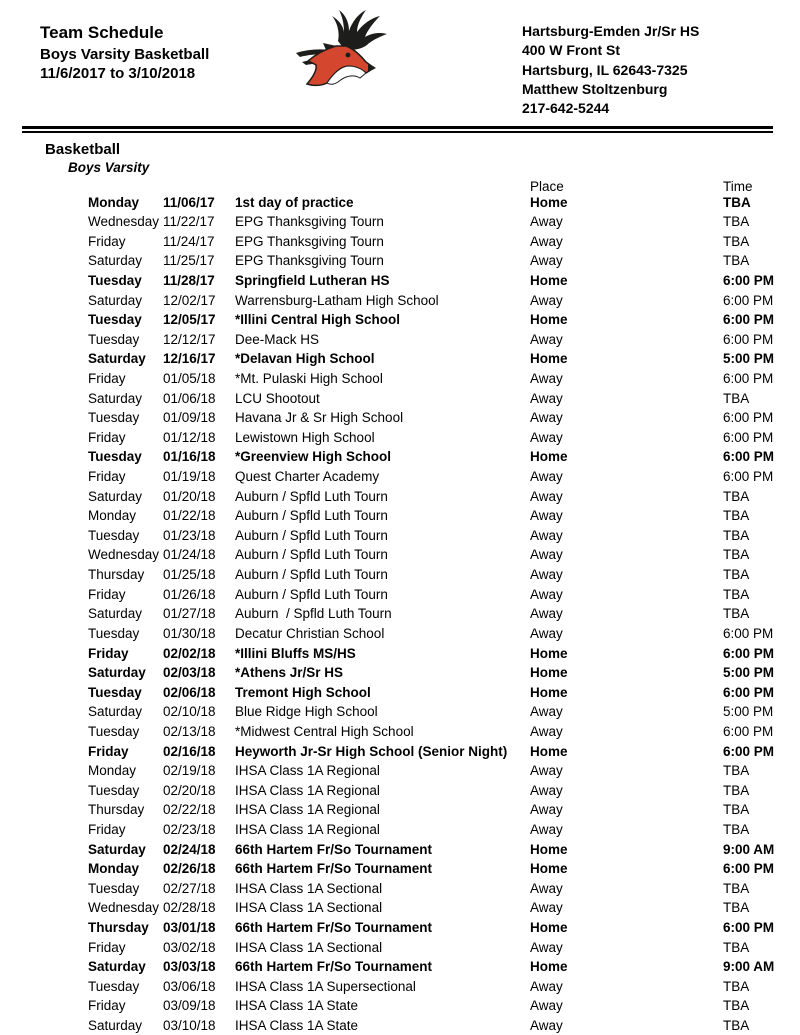 Image resolution: width=800 pixels, height=1035 pixels. I want to click on game-event: IHSA Class 1A State, so click(297, 1026).